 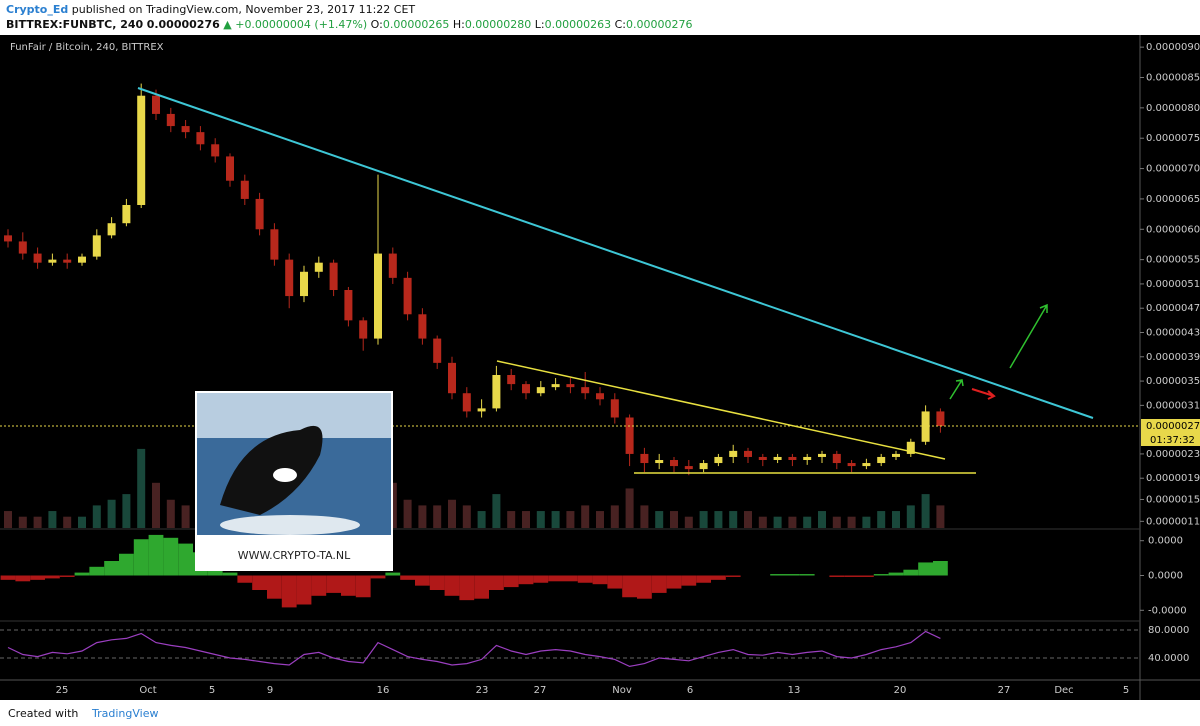 What do you see at coordinates (794, 690) in the screenshot?
I see `x-tick-label: 13` at bounding box center [794, 690].